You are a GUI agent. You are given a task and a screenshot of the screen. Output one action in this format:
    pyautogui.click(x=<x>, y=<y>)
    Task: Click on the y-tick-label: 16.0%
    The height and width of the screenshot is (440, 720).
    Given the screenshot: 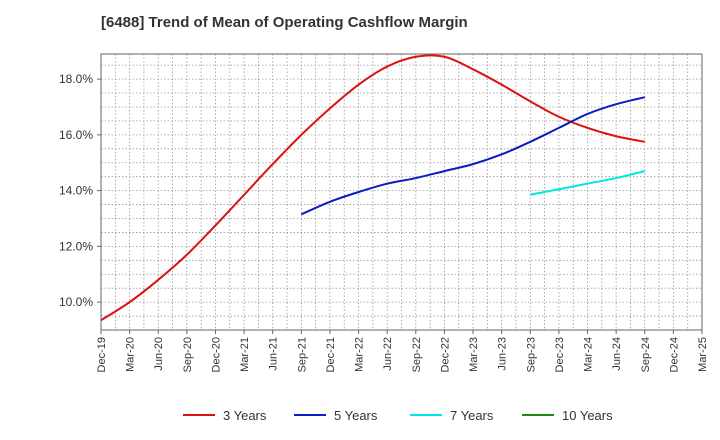 What is the action you would take?
    pyautogui.click(x=76, y=135)
    